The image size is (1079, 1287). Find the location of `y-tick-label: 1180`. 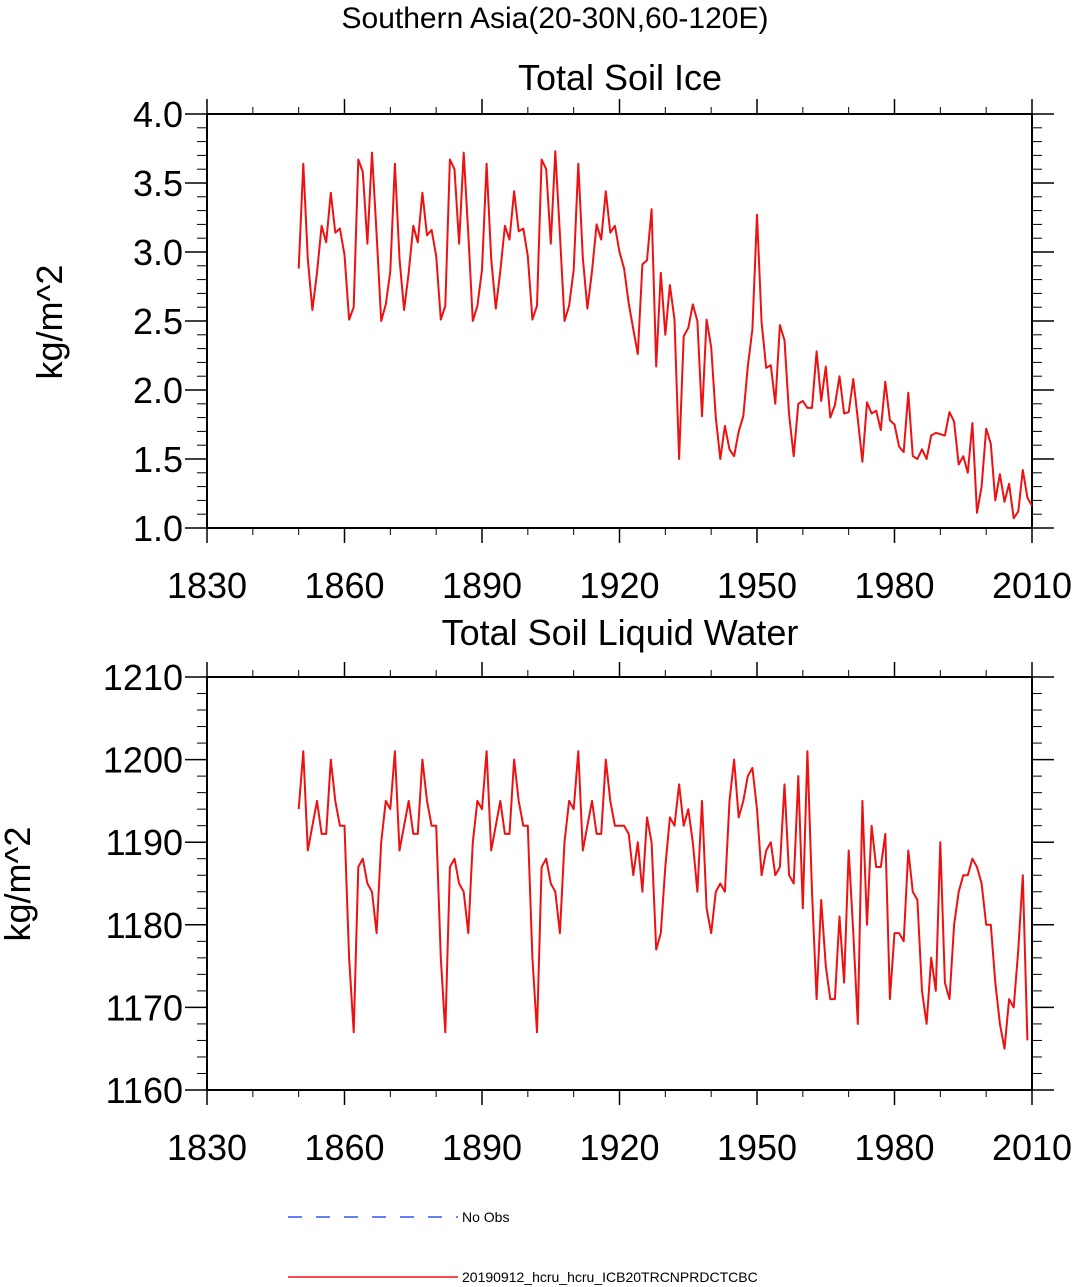

y-tick-label: 1180 is located at coordinates (144, 925).